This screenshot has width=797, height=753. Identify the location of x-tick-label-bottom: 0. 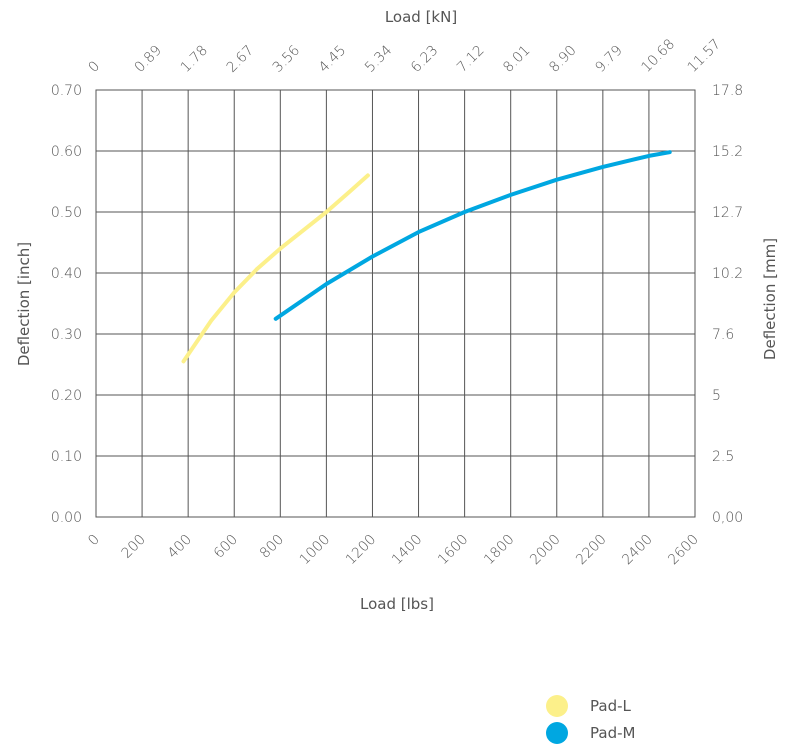
(94, 541).